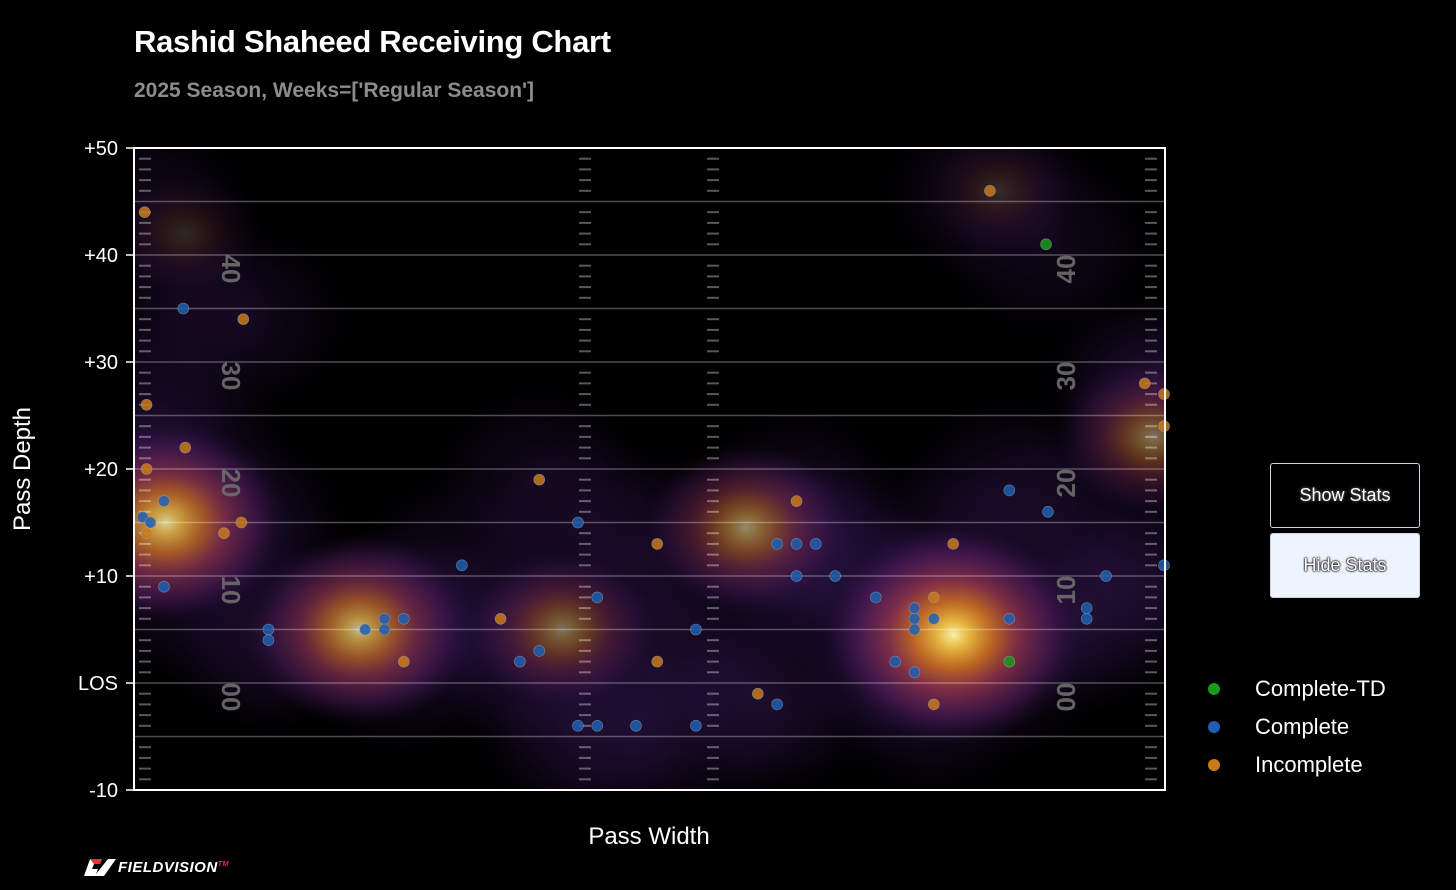 Image resolution: width=1456 pixels, height=890 pixels. I want to click on legend: Complete-TD Complete Incomplete, so click(1296, 727).